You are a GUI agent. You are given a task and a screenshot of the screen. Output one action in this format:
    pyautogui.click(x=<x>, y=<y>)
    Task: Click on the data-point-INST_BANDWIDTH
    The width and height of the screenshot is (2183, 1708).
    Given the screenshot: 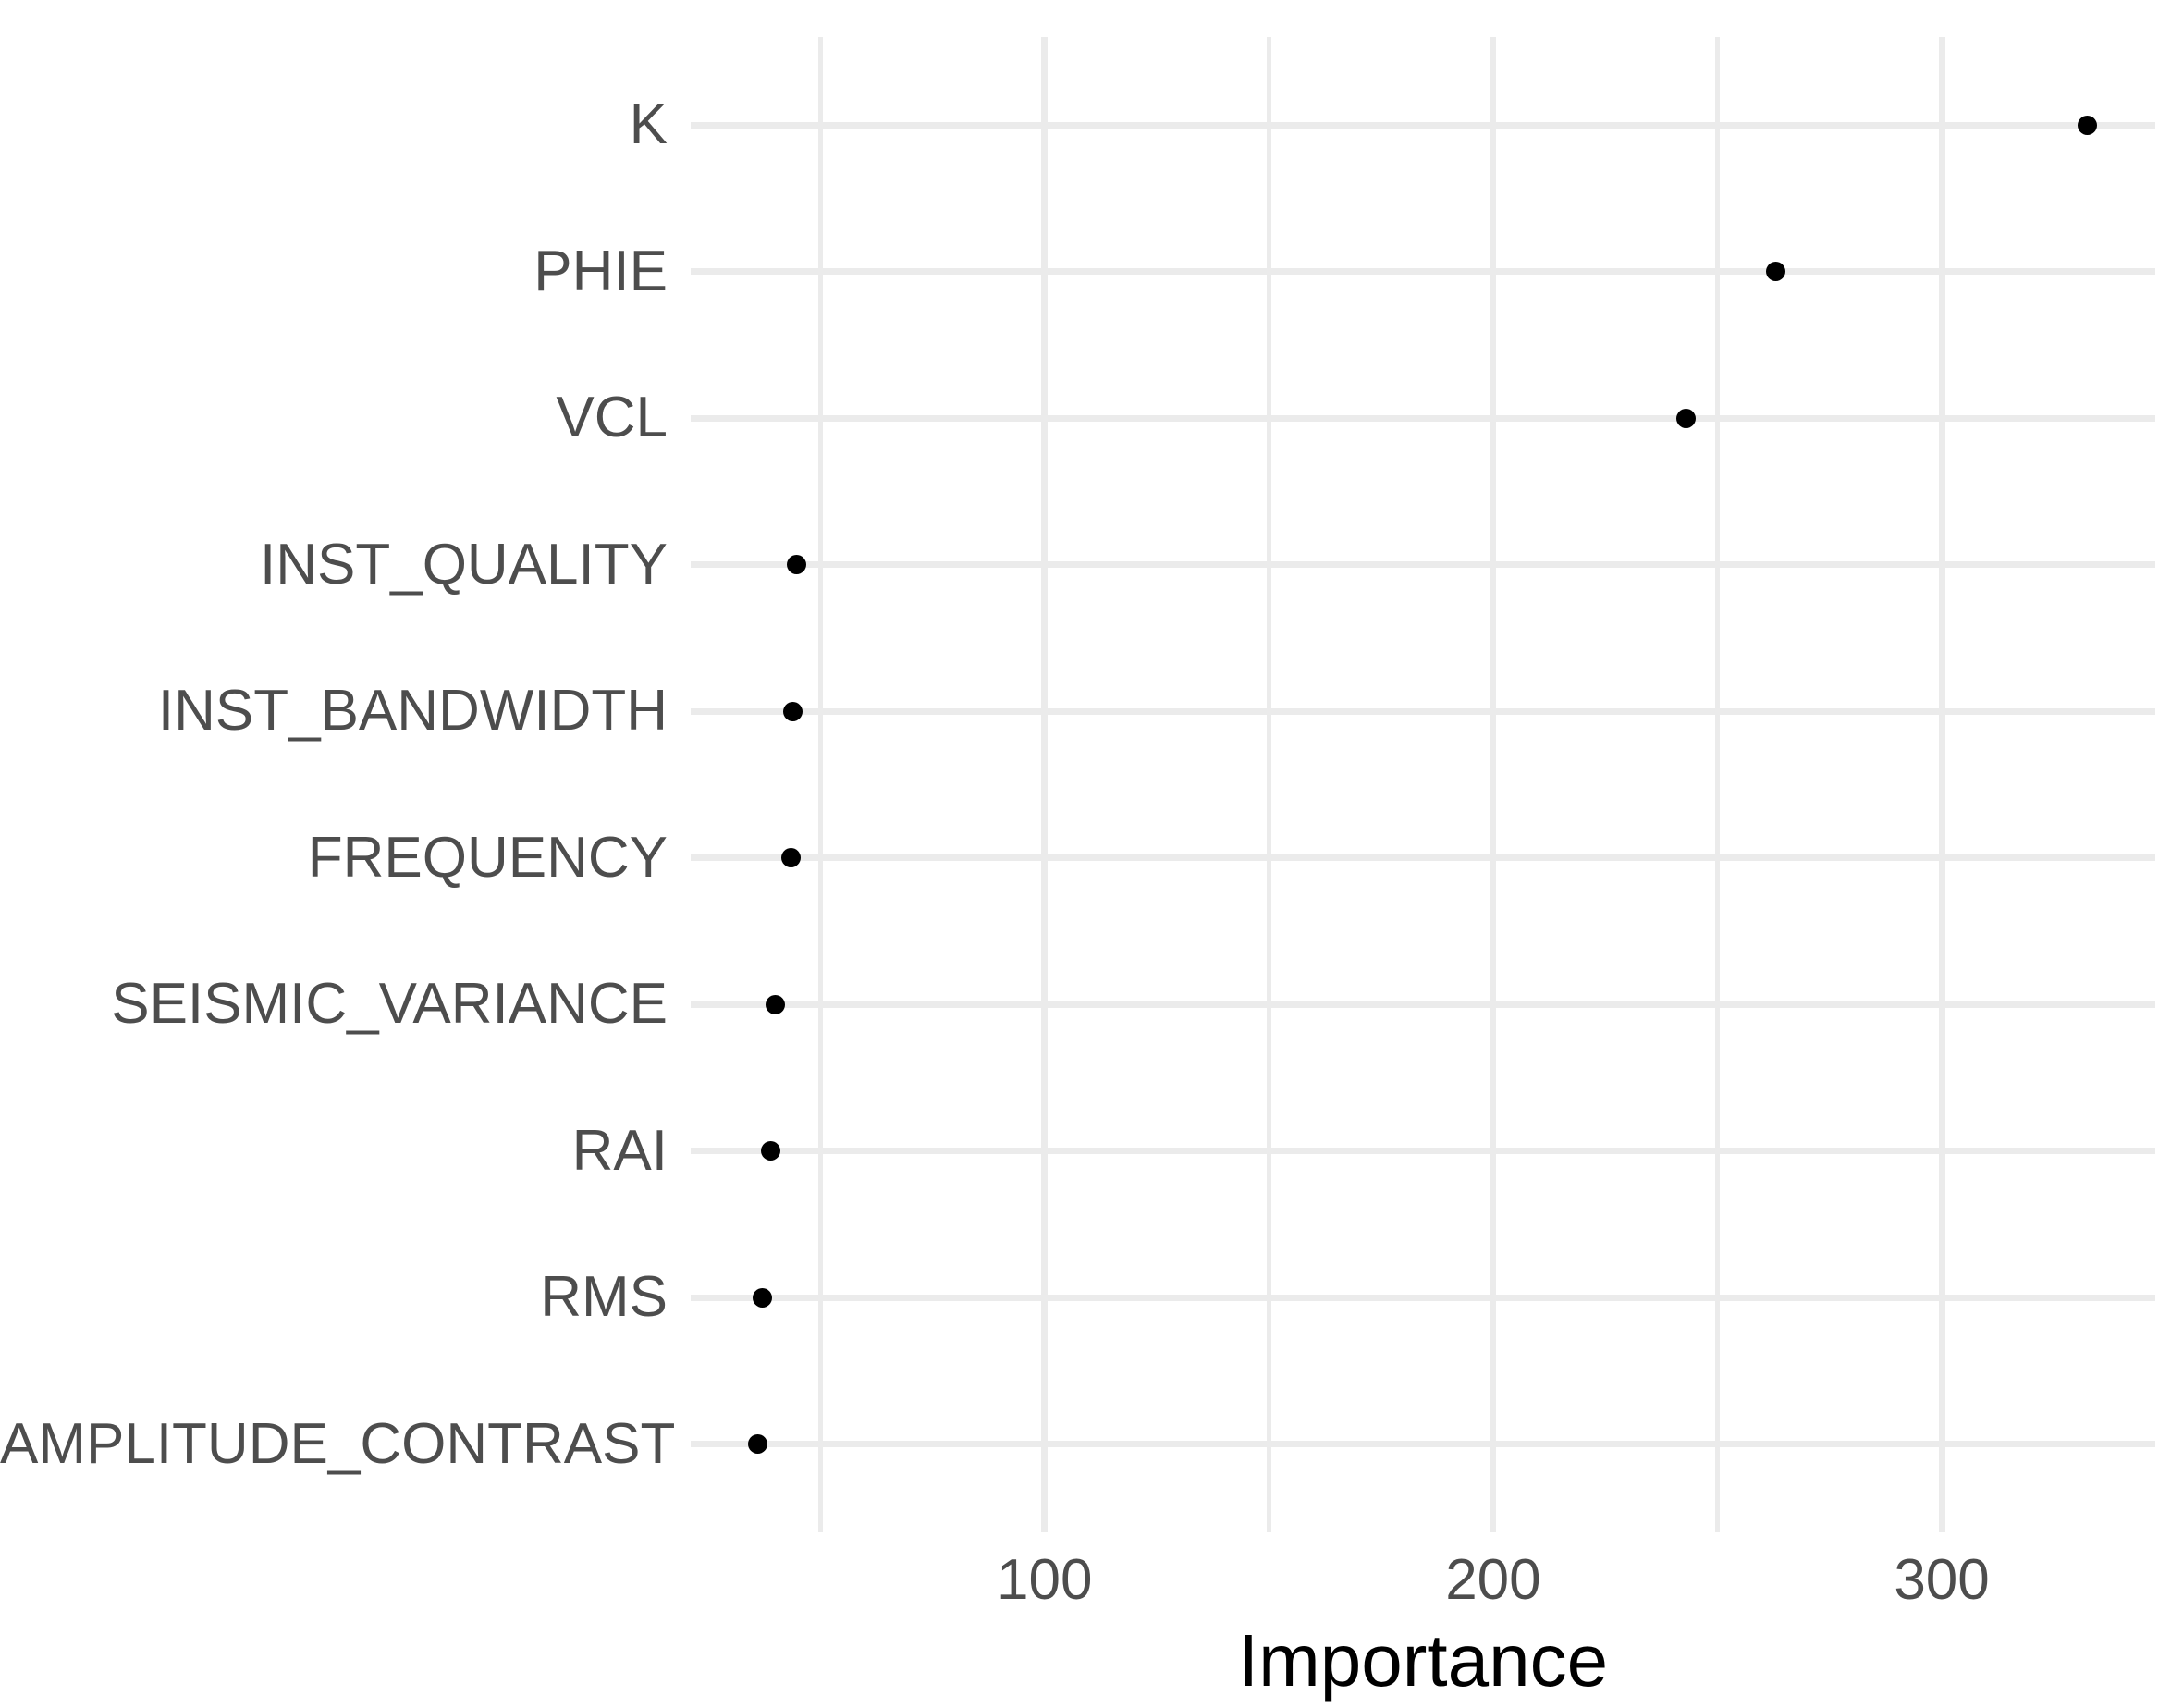 What is the action you would take?
    pyautogui.click(x=793, y=711)
    